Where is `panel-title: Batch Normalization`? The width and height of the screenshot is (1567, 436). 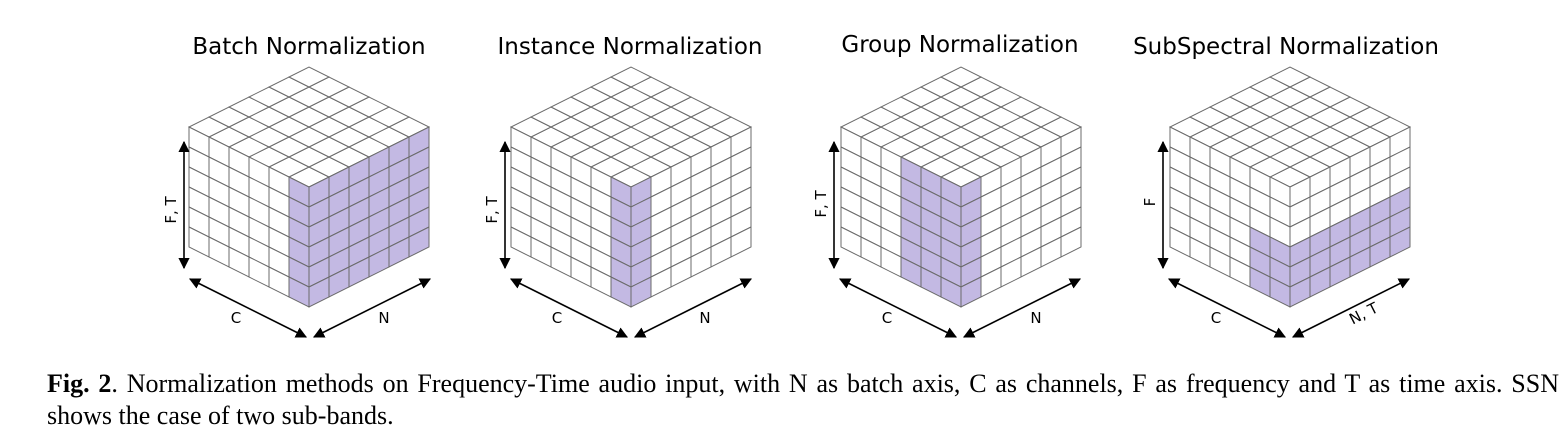
panel-title: Batch Normalization is located at coordinates (308, 47).